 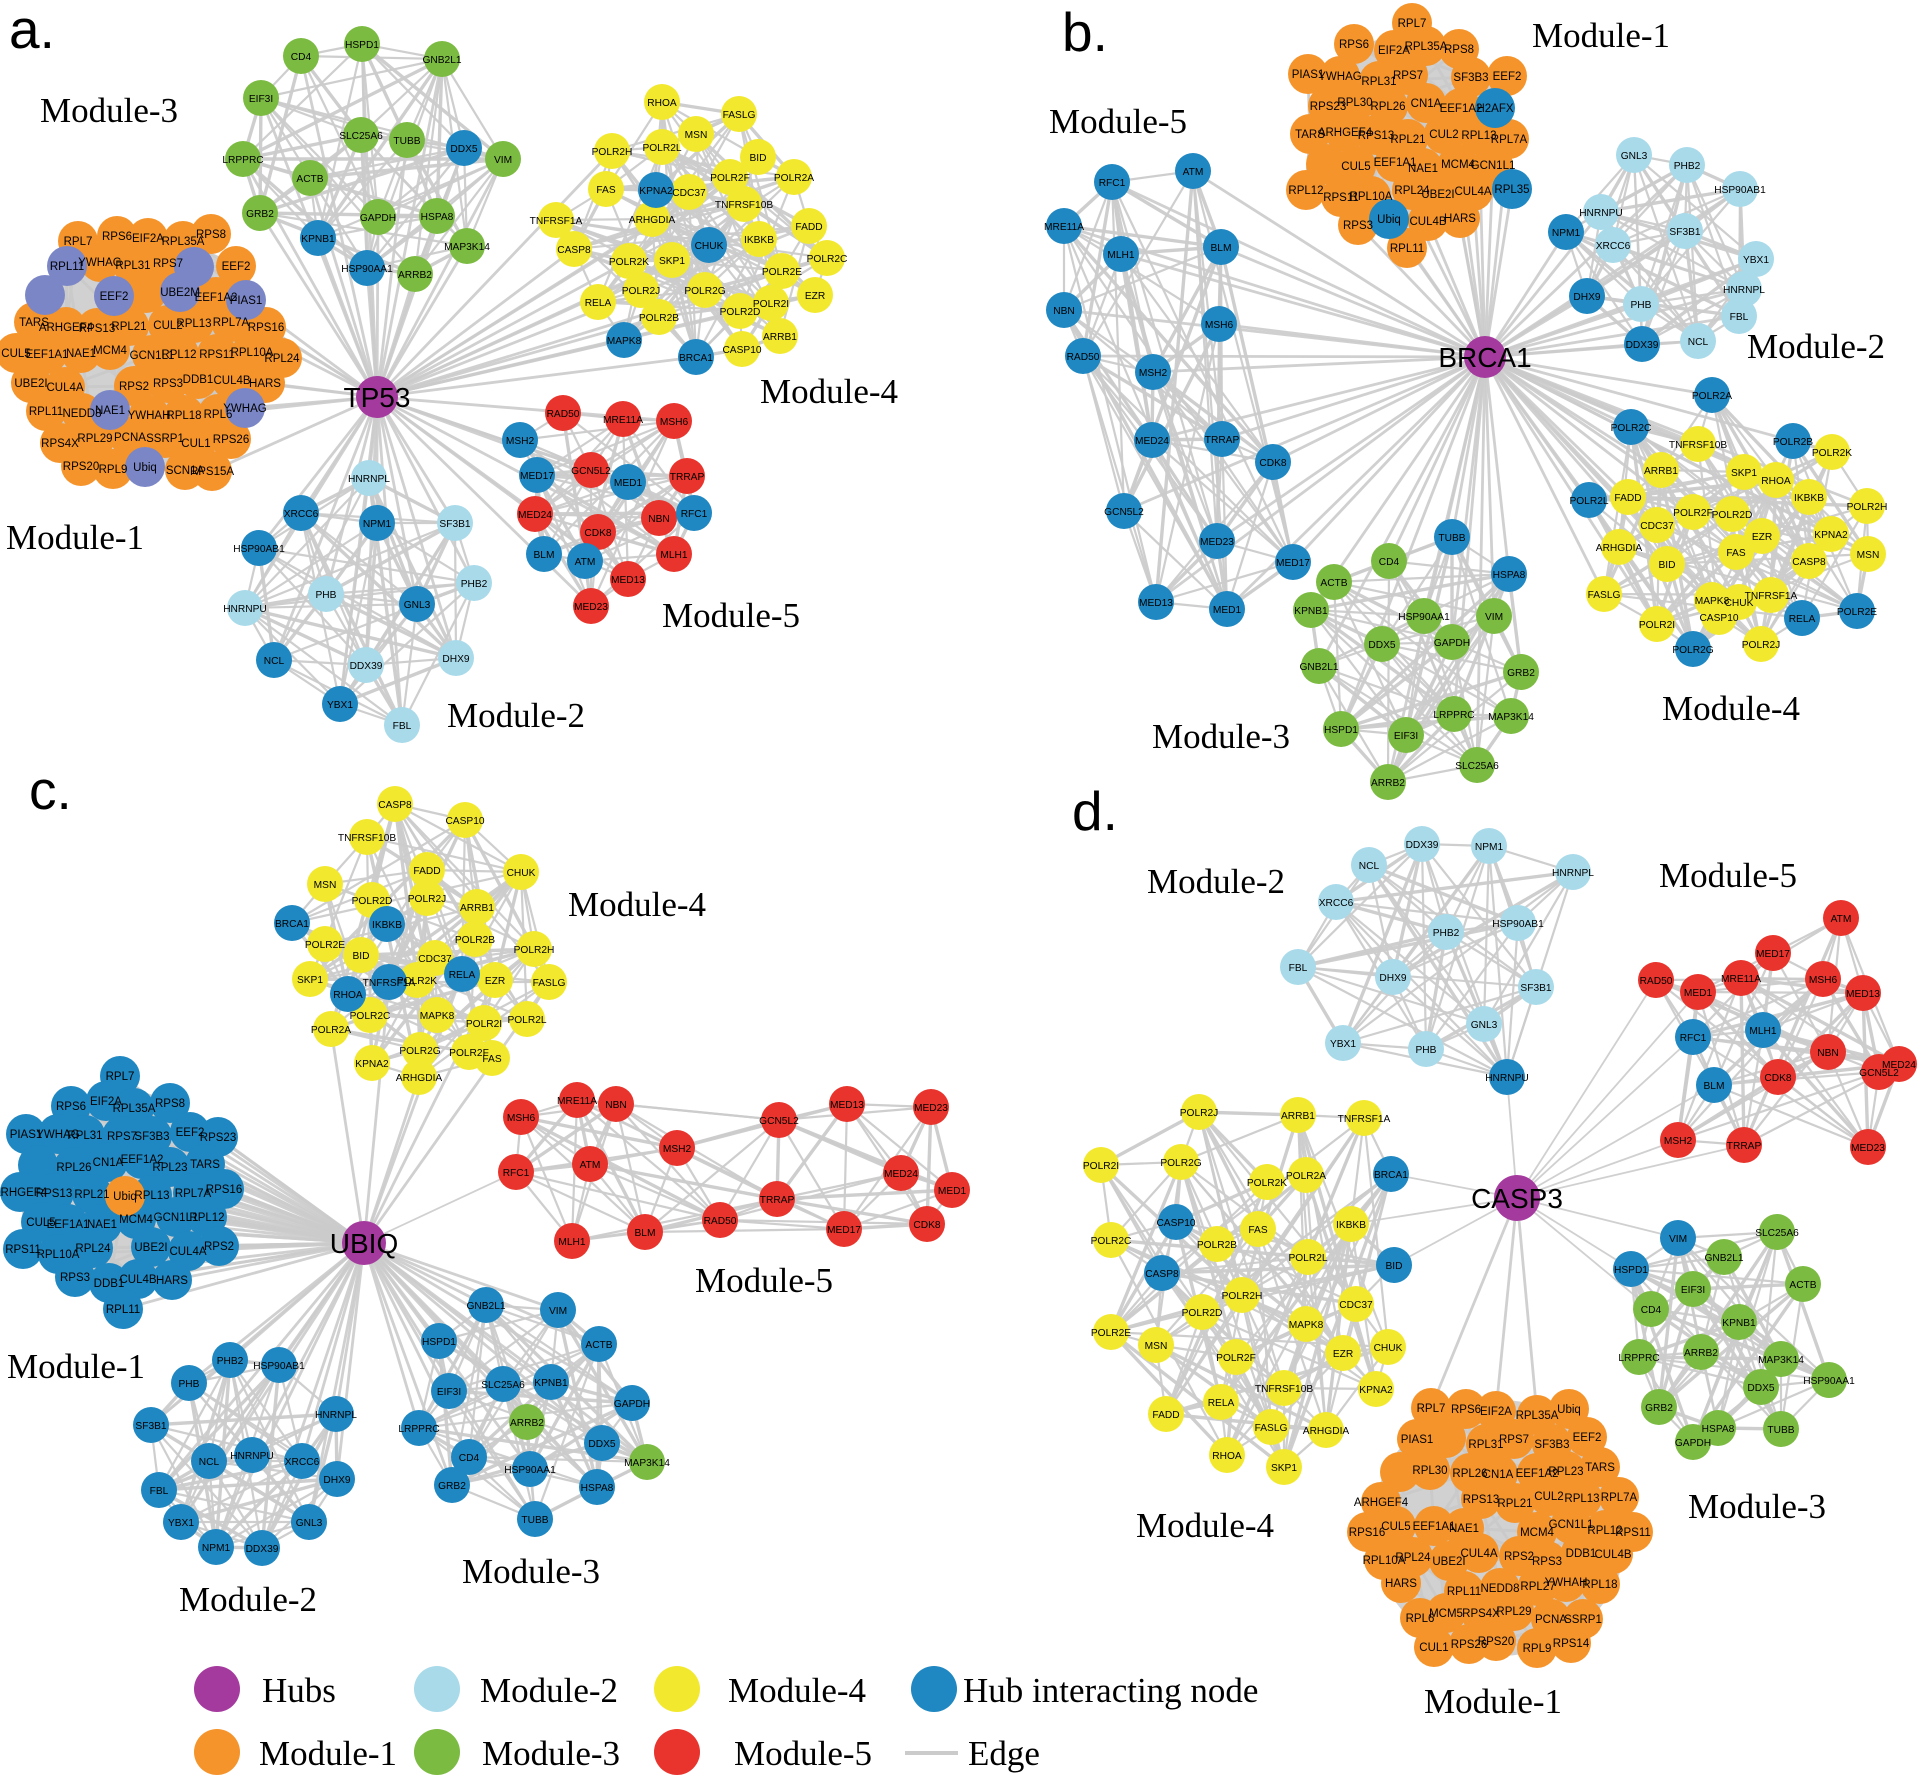 What do you see at coordinates (1426, 104) in the screenshot?
I see `svg-text: CN1A` at bounding box center [1426, 104].